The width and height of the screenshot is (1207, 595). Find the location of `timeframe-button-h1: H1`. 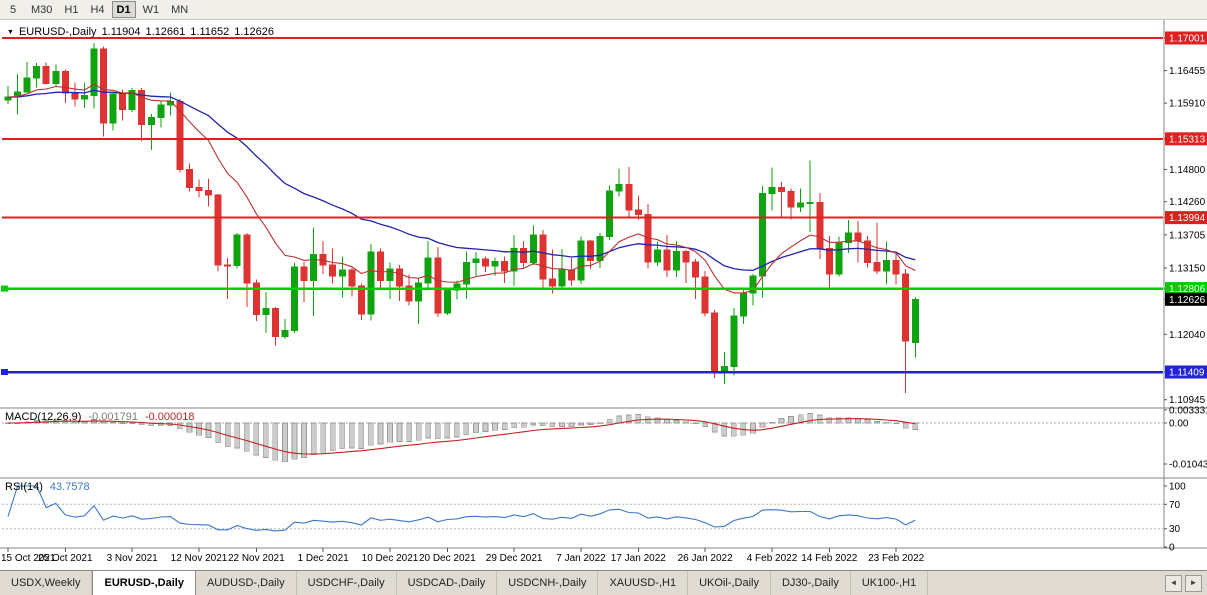

timeframe-button-h1: H1 is located at coordinates (71, 9).